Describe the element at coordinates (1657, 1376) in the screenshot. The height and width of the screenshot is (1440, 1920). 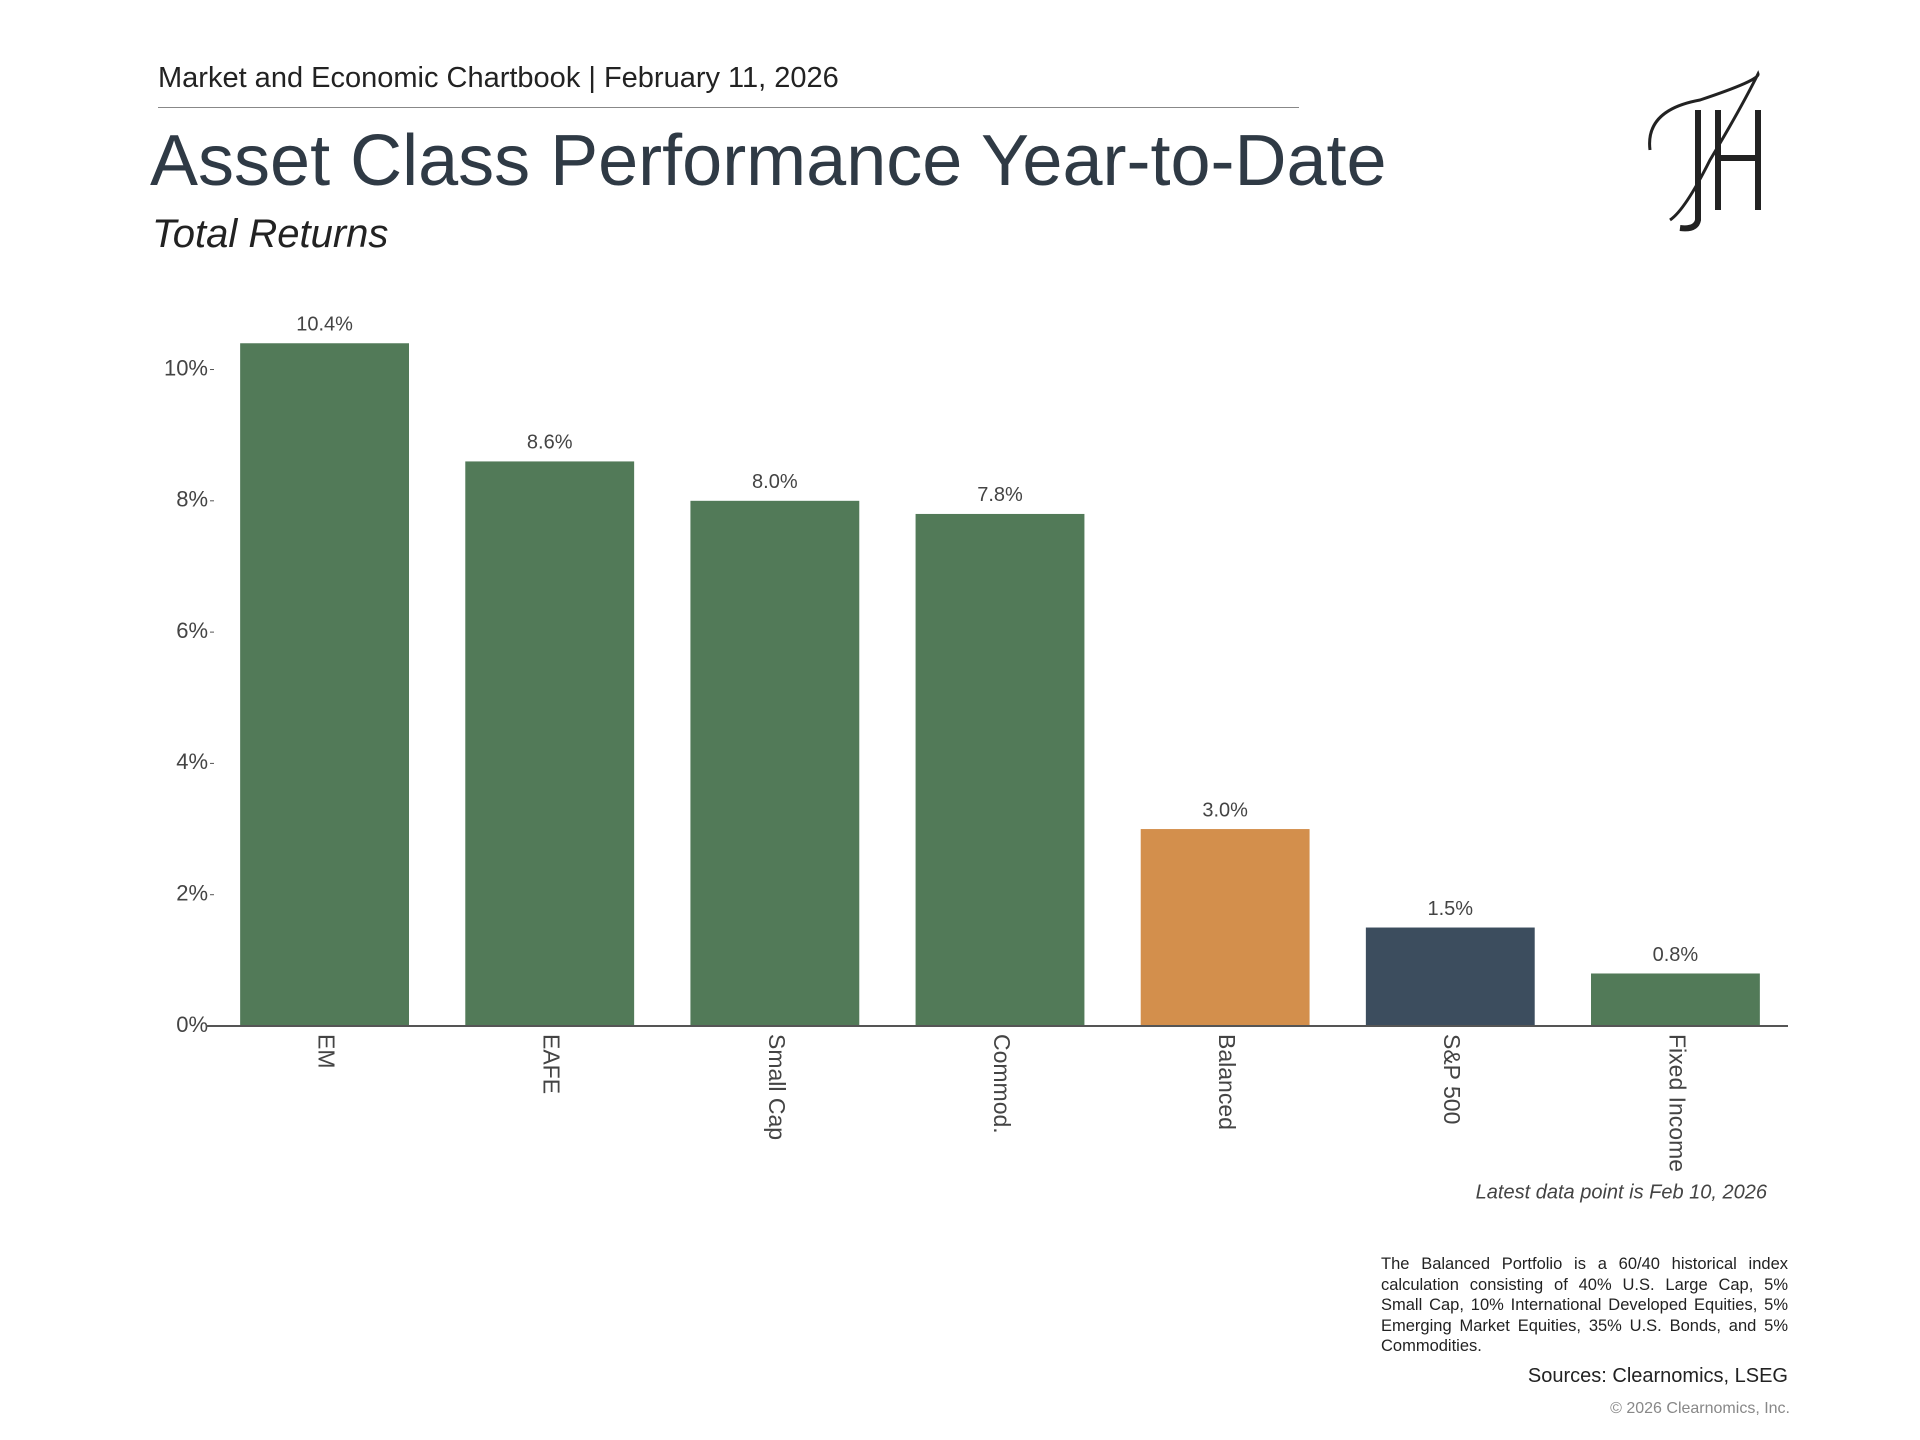
I see `source: Sources: Clearnomics, LSEG` at that location.